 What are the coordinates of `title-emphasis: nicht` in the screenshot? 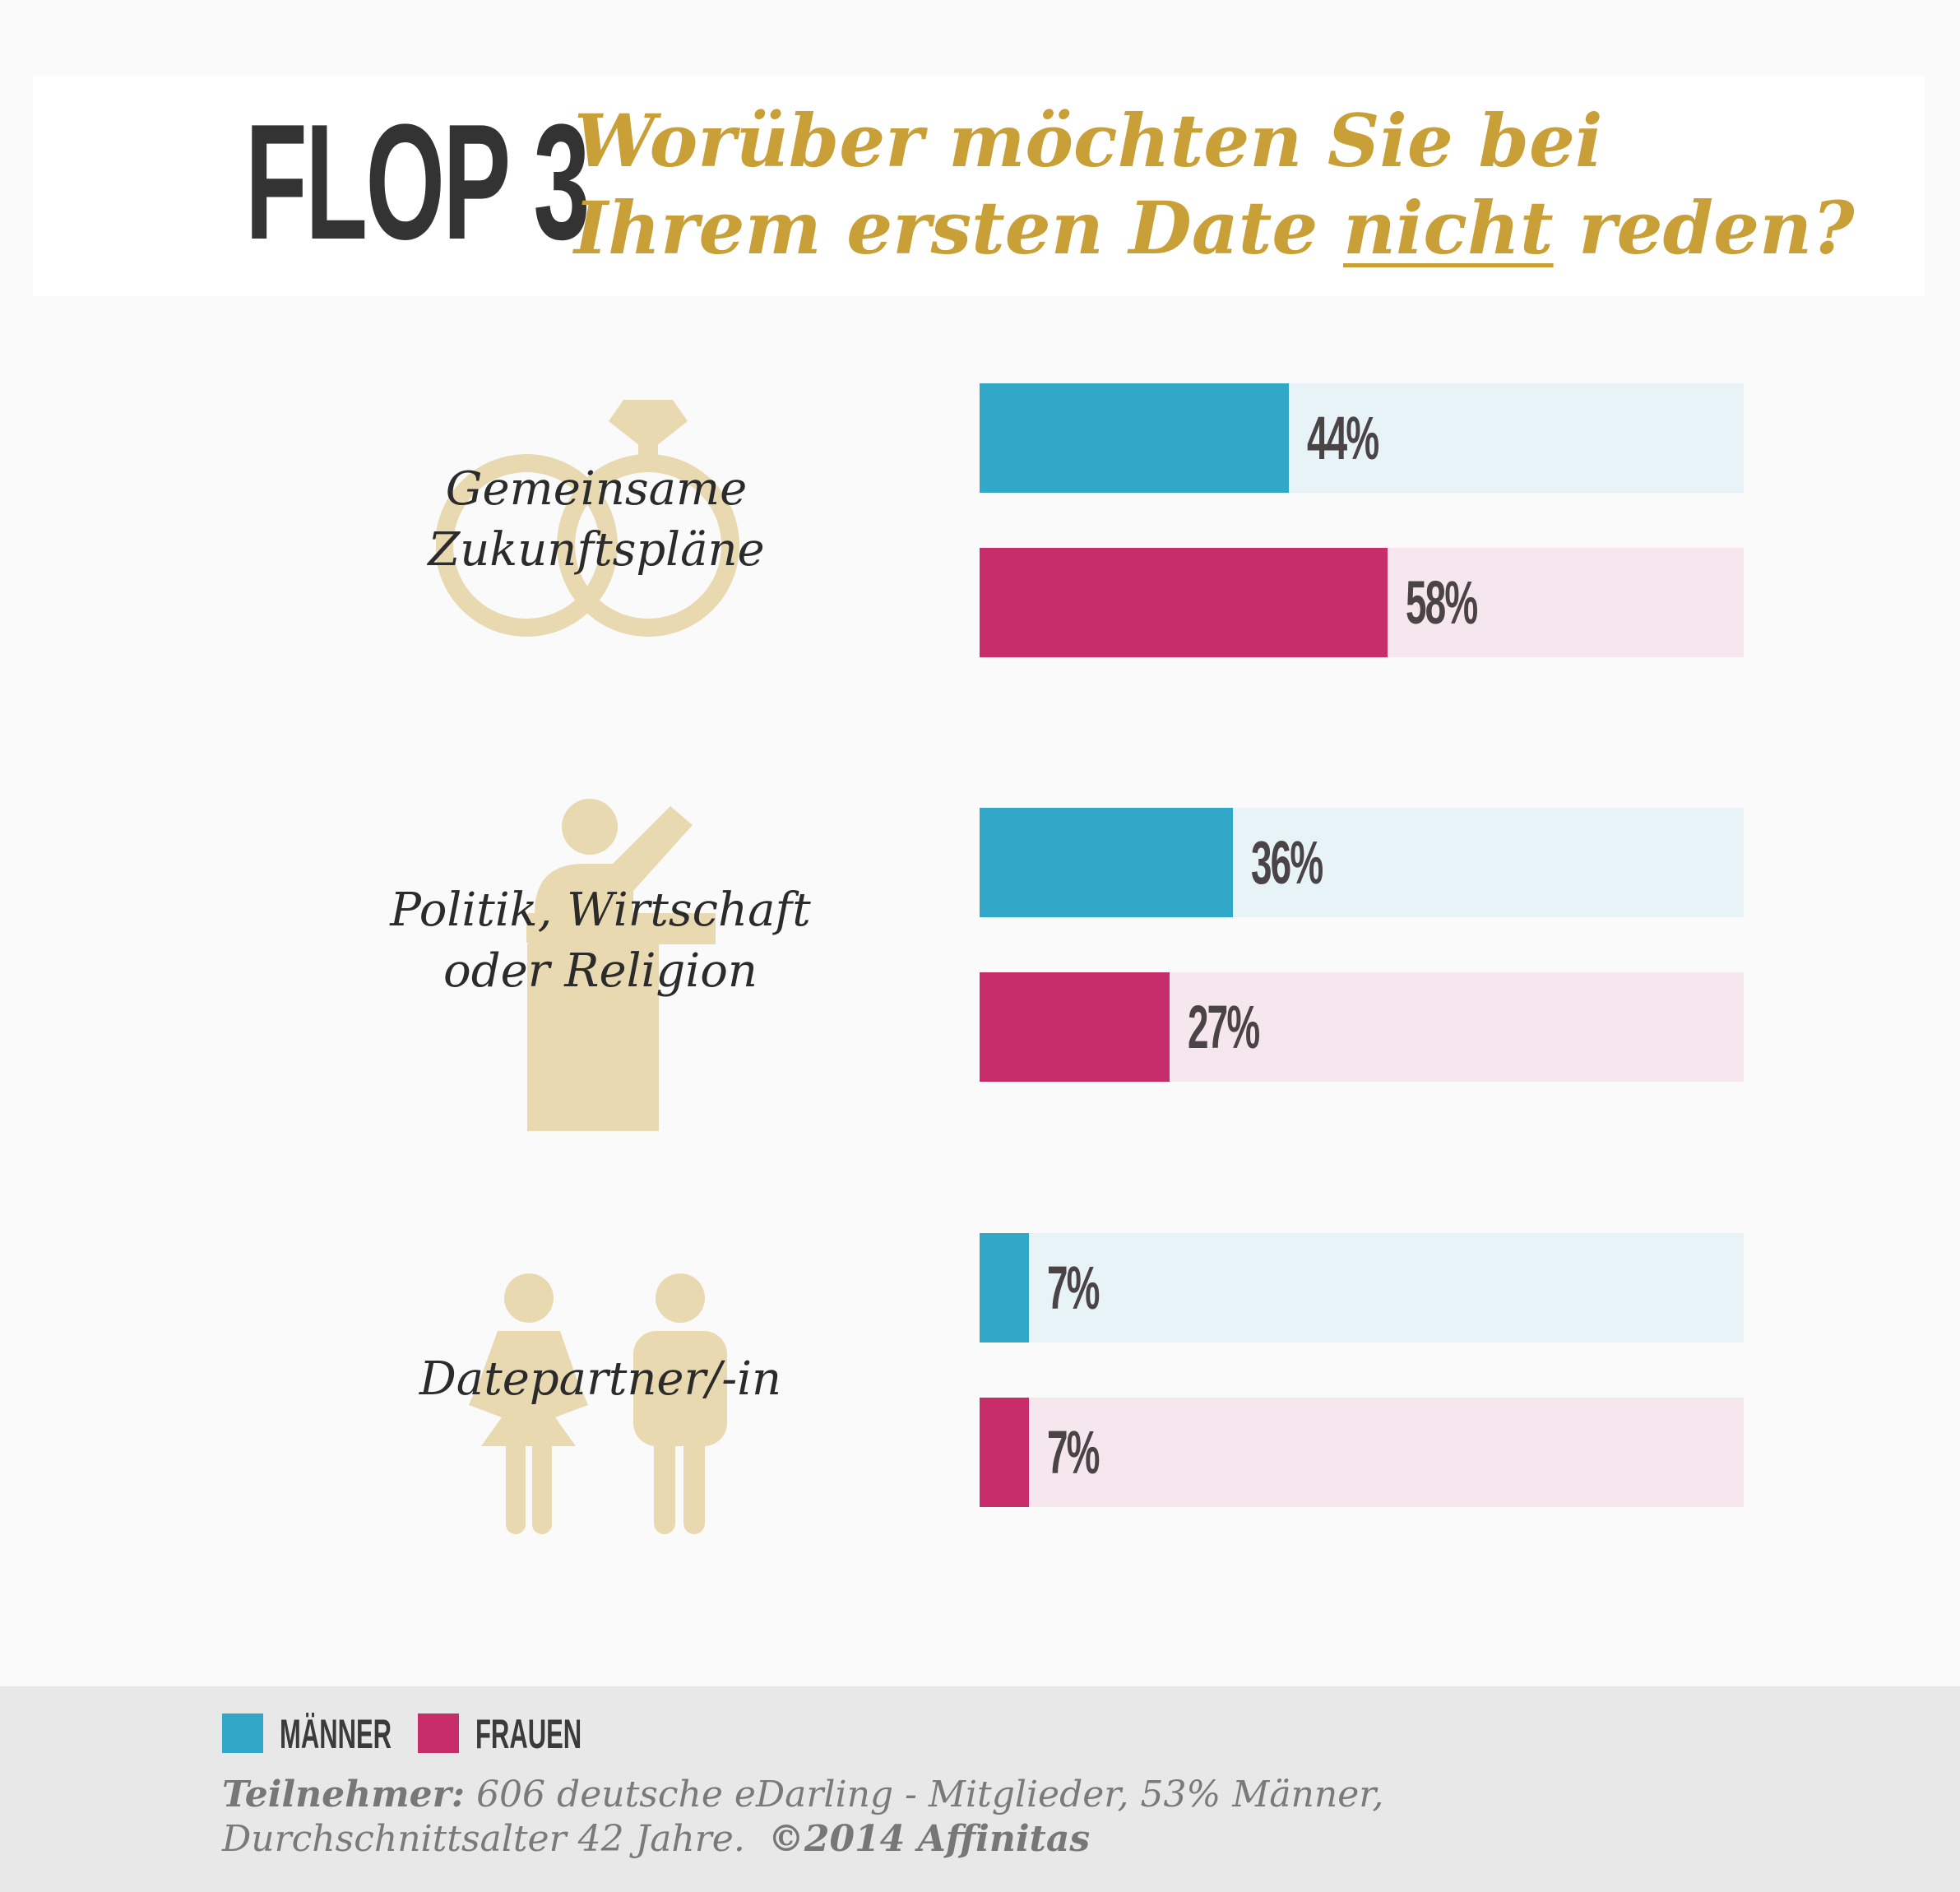 It's located at (1448, 228).